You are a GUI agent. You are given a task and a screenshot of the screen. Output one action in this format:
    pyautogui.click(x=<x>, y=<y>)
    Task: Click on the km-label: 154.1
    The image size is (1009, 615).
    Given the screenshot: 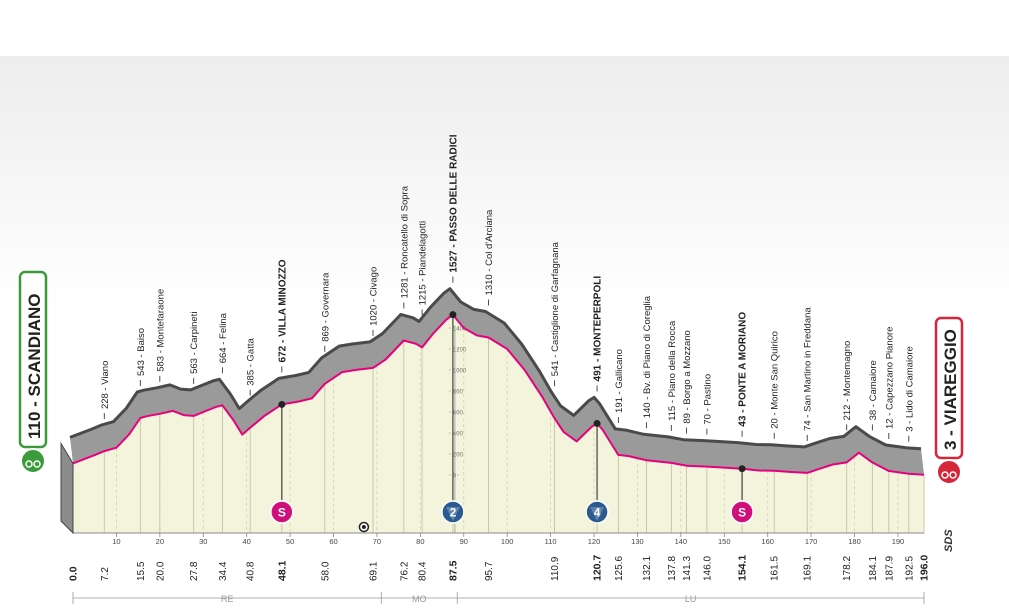 What is the action you would take?
    pyautogui.click(x=743, y=568)
    